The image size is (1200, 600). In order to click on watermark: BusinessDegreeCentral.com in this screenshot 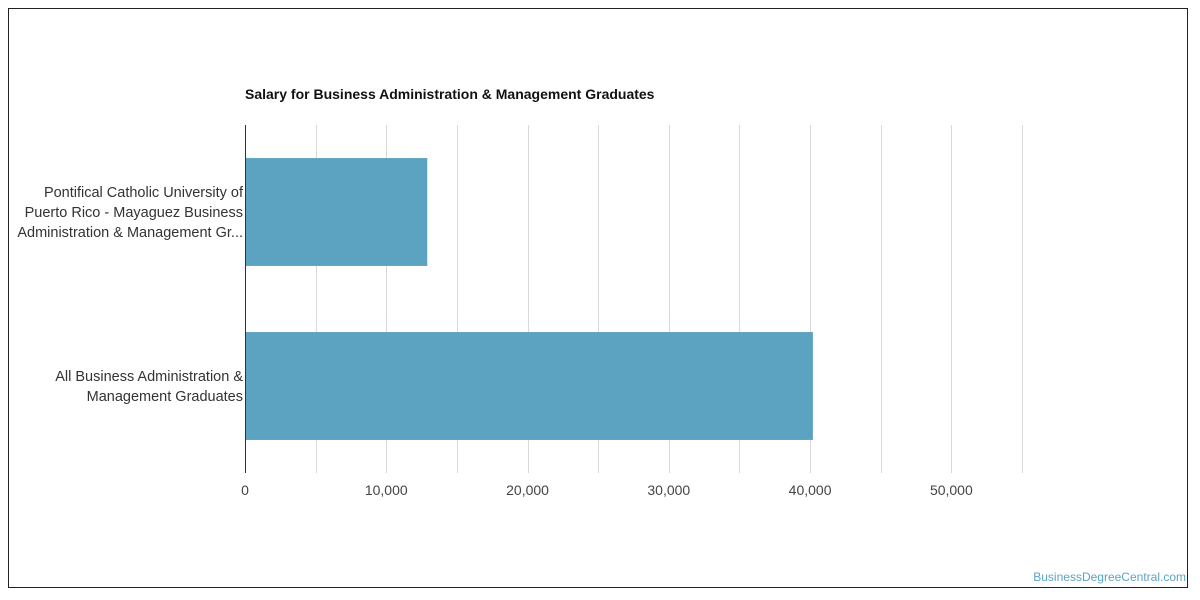, I will do `click(1109, 577)`.